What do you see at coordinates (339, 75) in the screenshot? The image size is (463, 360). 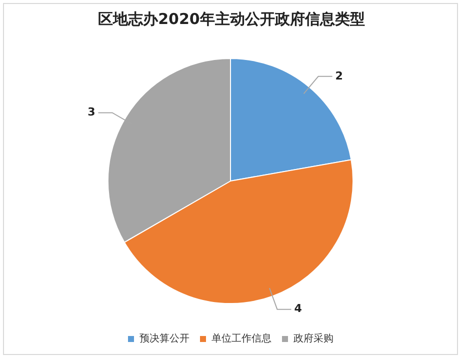 I see `data-label: 2` at bounding box center [339, 75].